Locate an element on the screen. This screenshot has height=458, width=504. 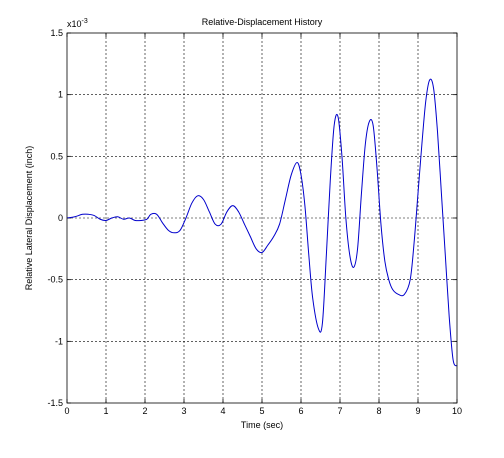
y-tick-label: -1.5 is located at coordinates (55, 403).